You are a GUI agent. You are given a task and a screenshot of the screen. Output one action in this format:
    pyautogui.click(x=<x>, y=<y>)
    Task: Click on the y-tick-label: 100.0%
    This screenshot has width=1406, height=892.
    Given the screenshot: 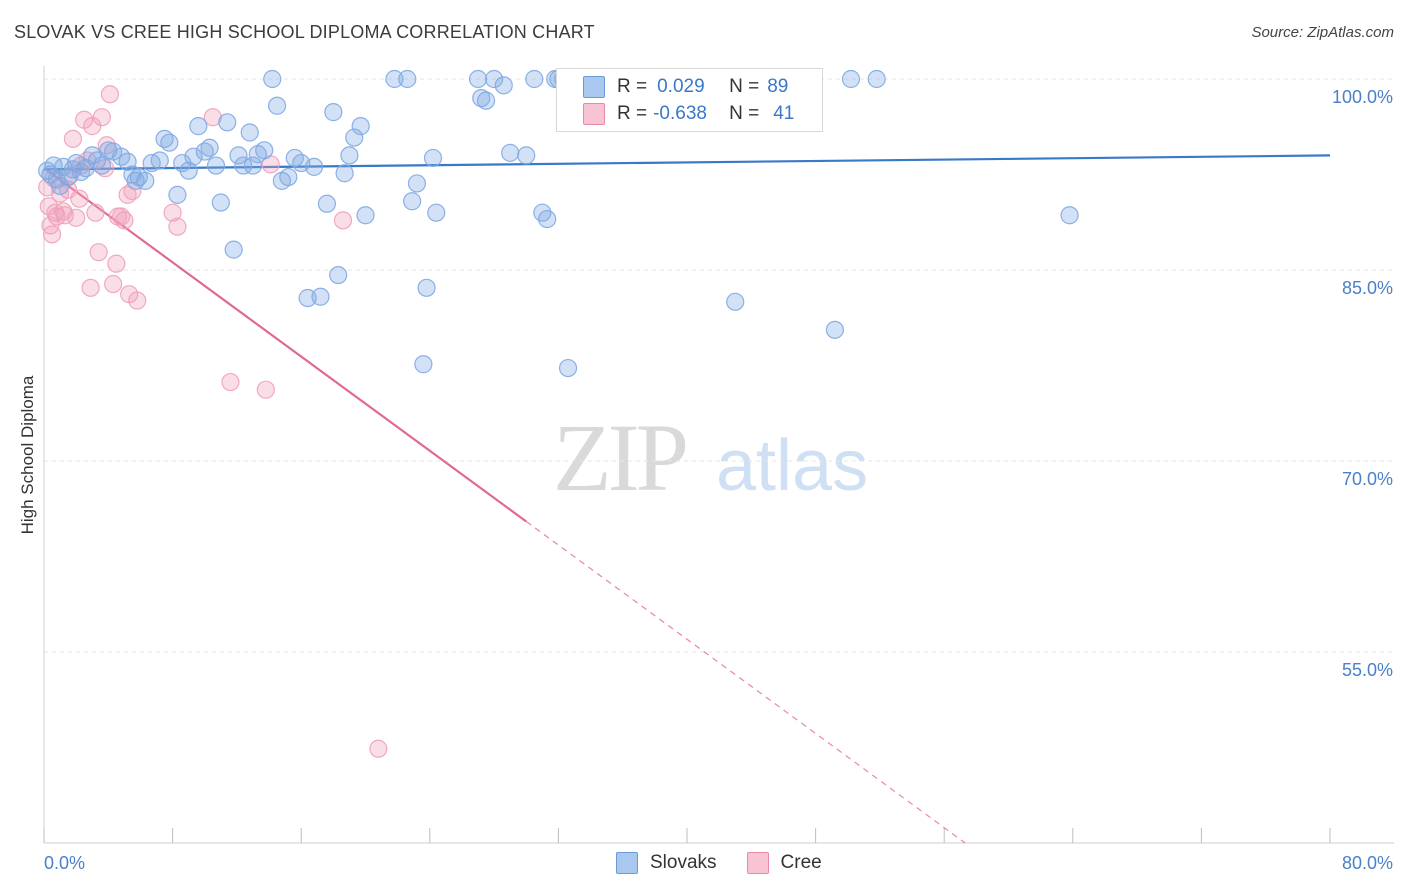 What is the action you would take?
    pyautogui.click(x=1362, y=97)
    